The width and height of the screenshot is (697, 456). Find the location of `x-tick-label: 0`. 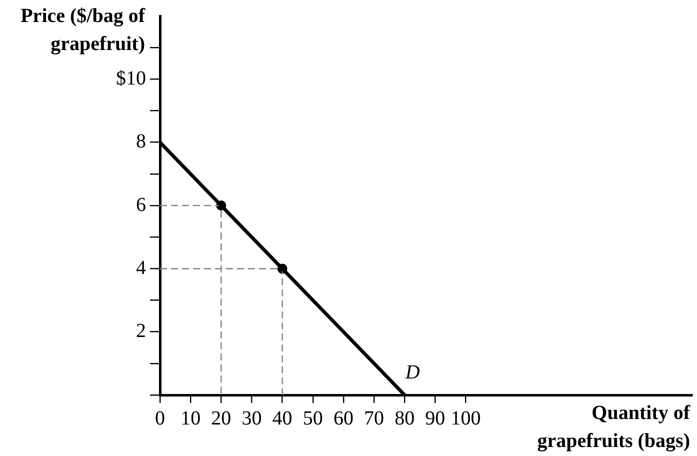

x-tick-label: 0 is located at coordinates (160, 418).